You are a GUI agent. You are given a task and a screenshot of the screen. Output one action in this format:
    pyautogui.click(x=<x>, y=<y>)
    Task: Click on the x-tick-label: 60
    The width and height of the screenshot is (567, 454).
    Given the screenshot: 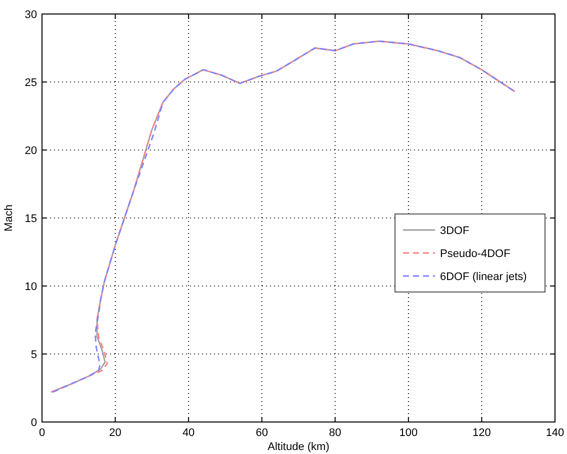 What is the action you would take?
    pyautogui.click(x=262, y=433)
    